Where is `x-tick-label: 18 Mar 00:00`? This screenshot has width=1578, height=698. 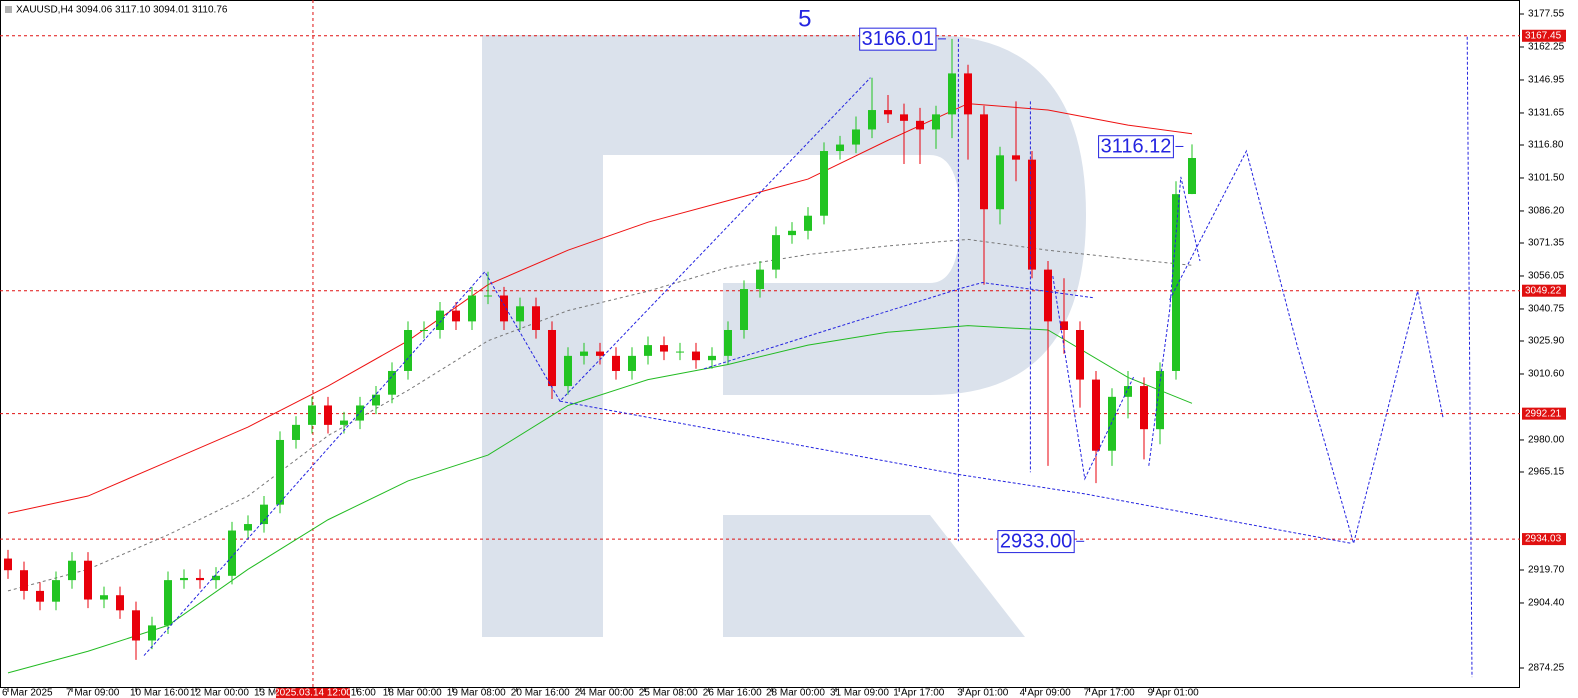 x-tick-label: 18 Mar 00:00 is located at coordinates (412, 693).